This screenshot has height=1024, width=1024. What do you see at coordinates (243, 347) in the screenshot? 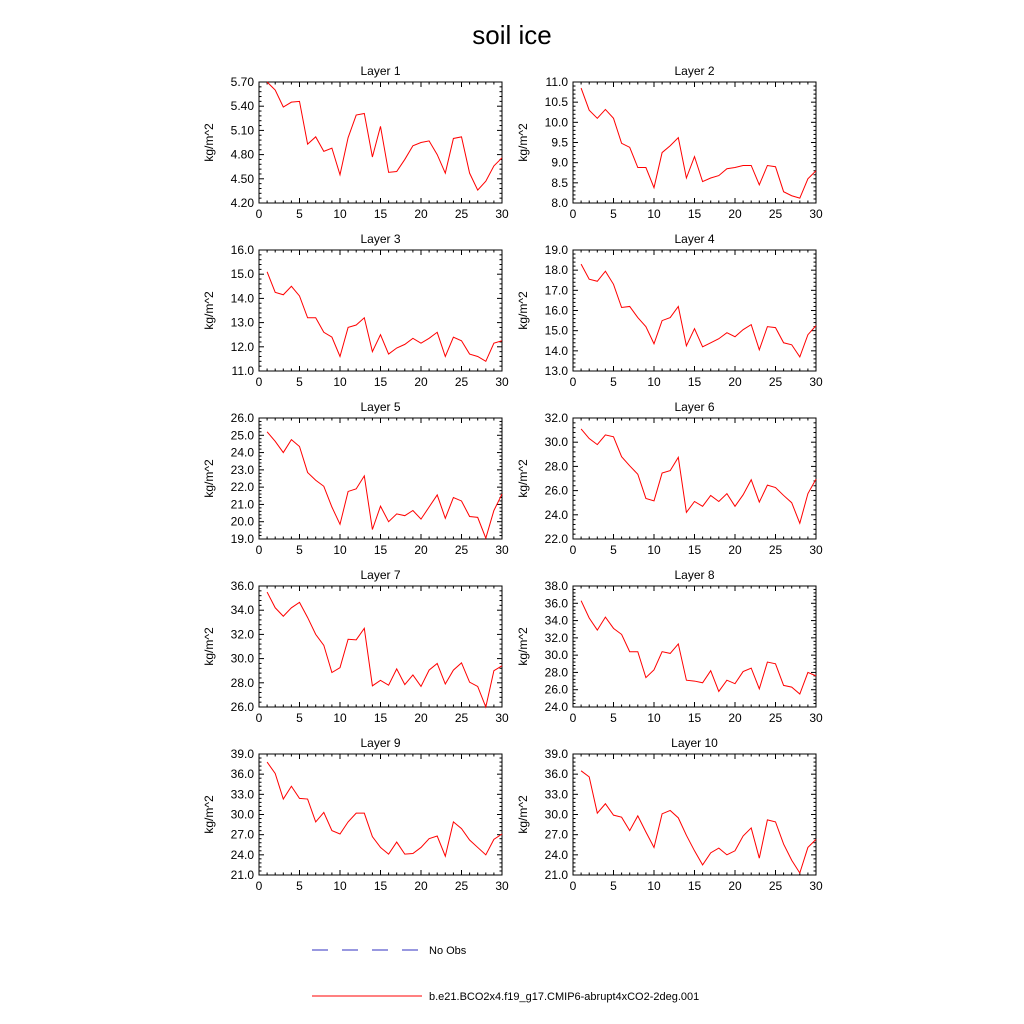
I see `y-tick-label: 12.0` at bounding box center [243, 347].